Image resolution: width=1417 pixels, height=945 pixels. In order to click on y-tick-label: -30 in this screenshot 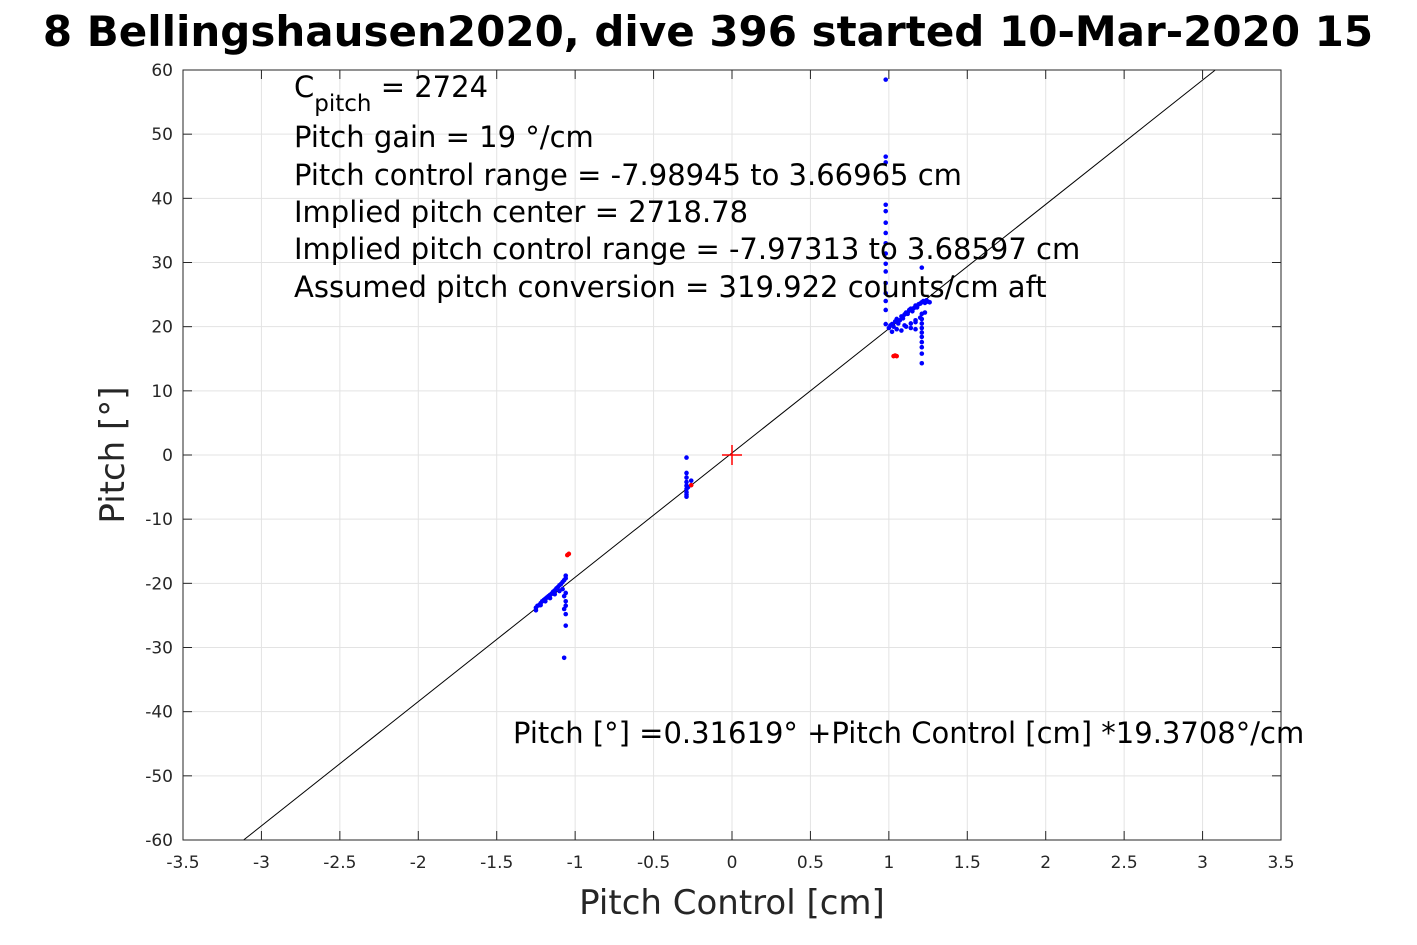, I will do `click(159, 649)`.